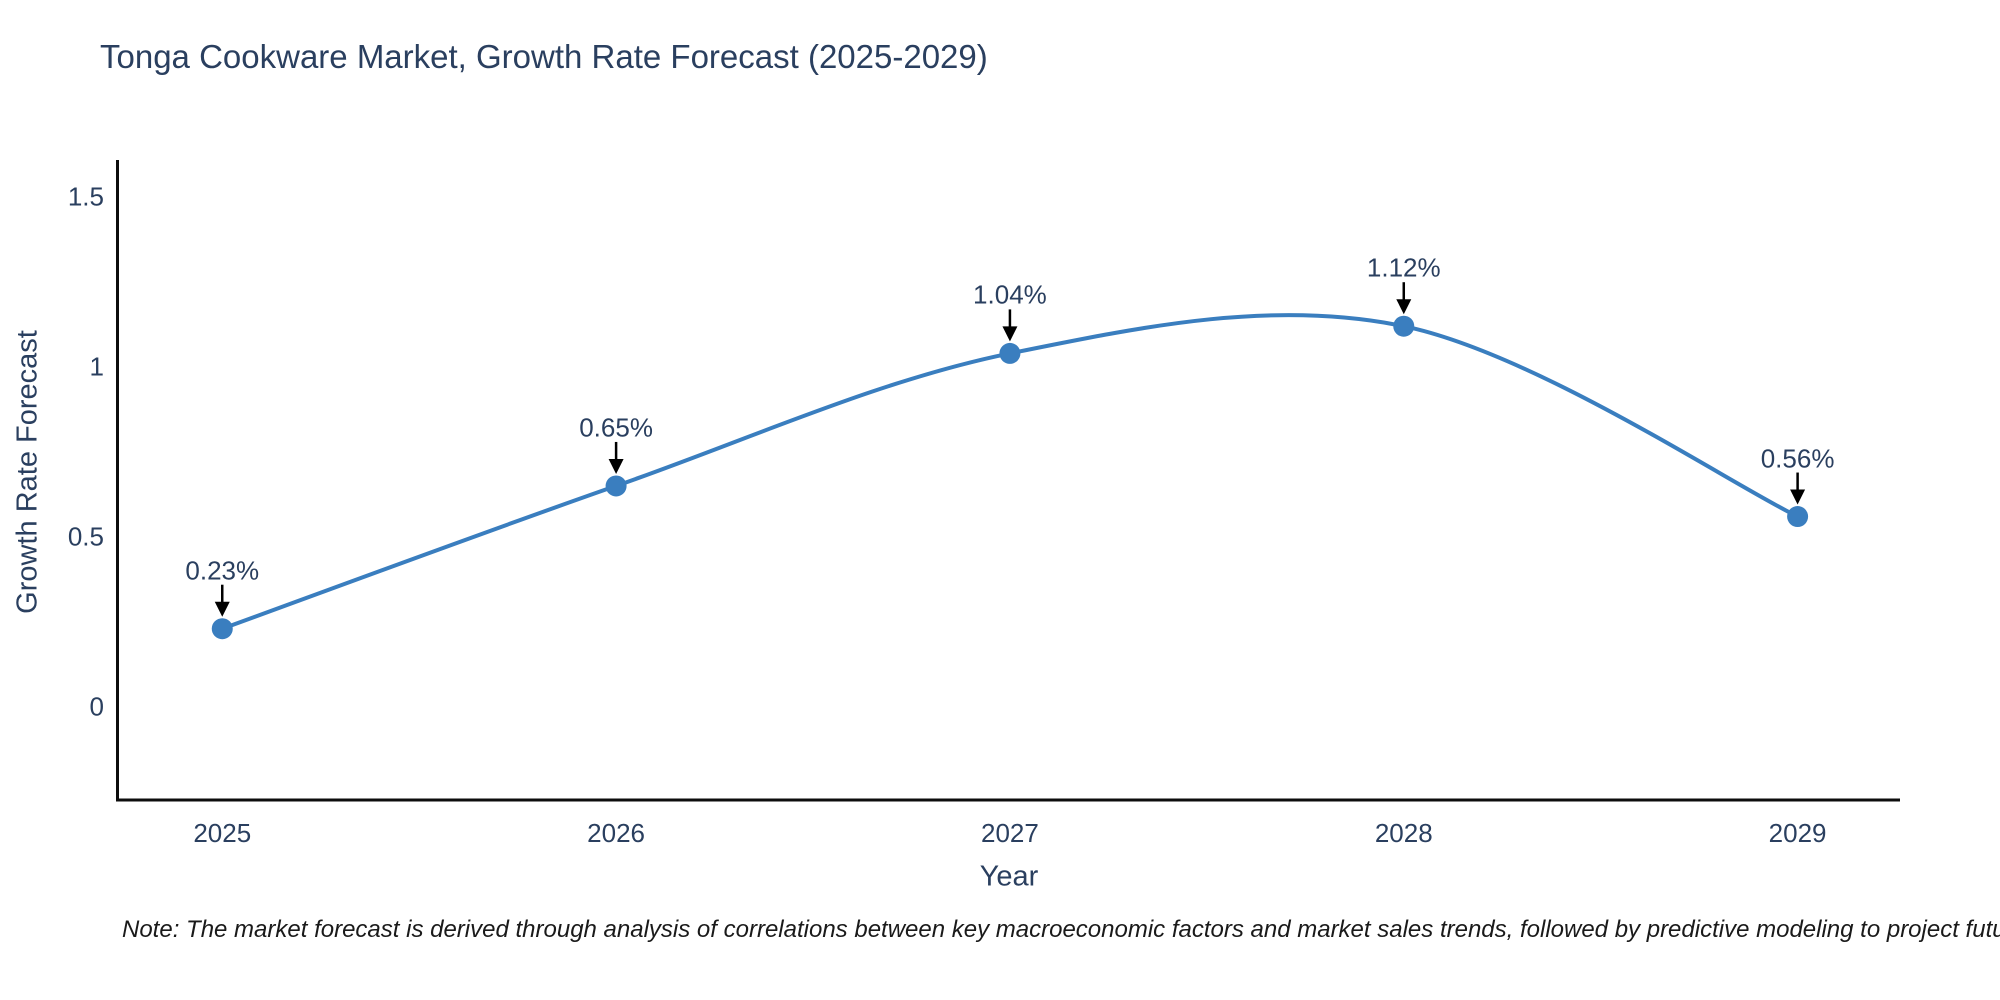 The image size is (2000, 1000). Describe the element at coordinates (1009, 876) in the screenshot. I see `x-axis-title: Year` at that location.